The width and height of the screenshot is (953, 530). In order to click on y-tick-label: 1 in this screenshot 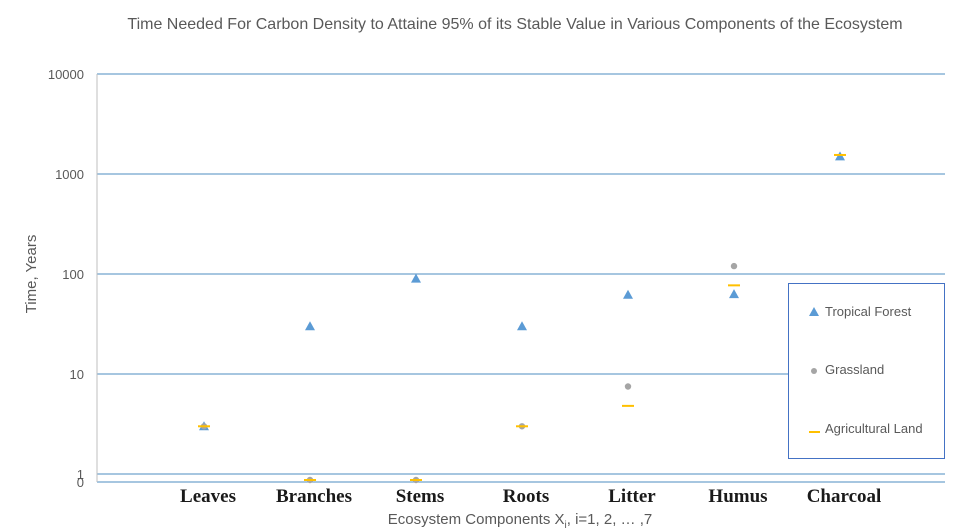, I will do `click(80, 474)`.